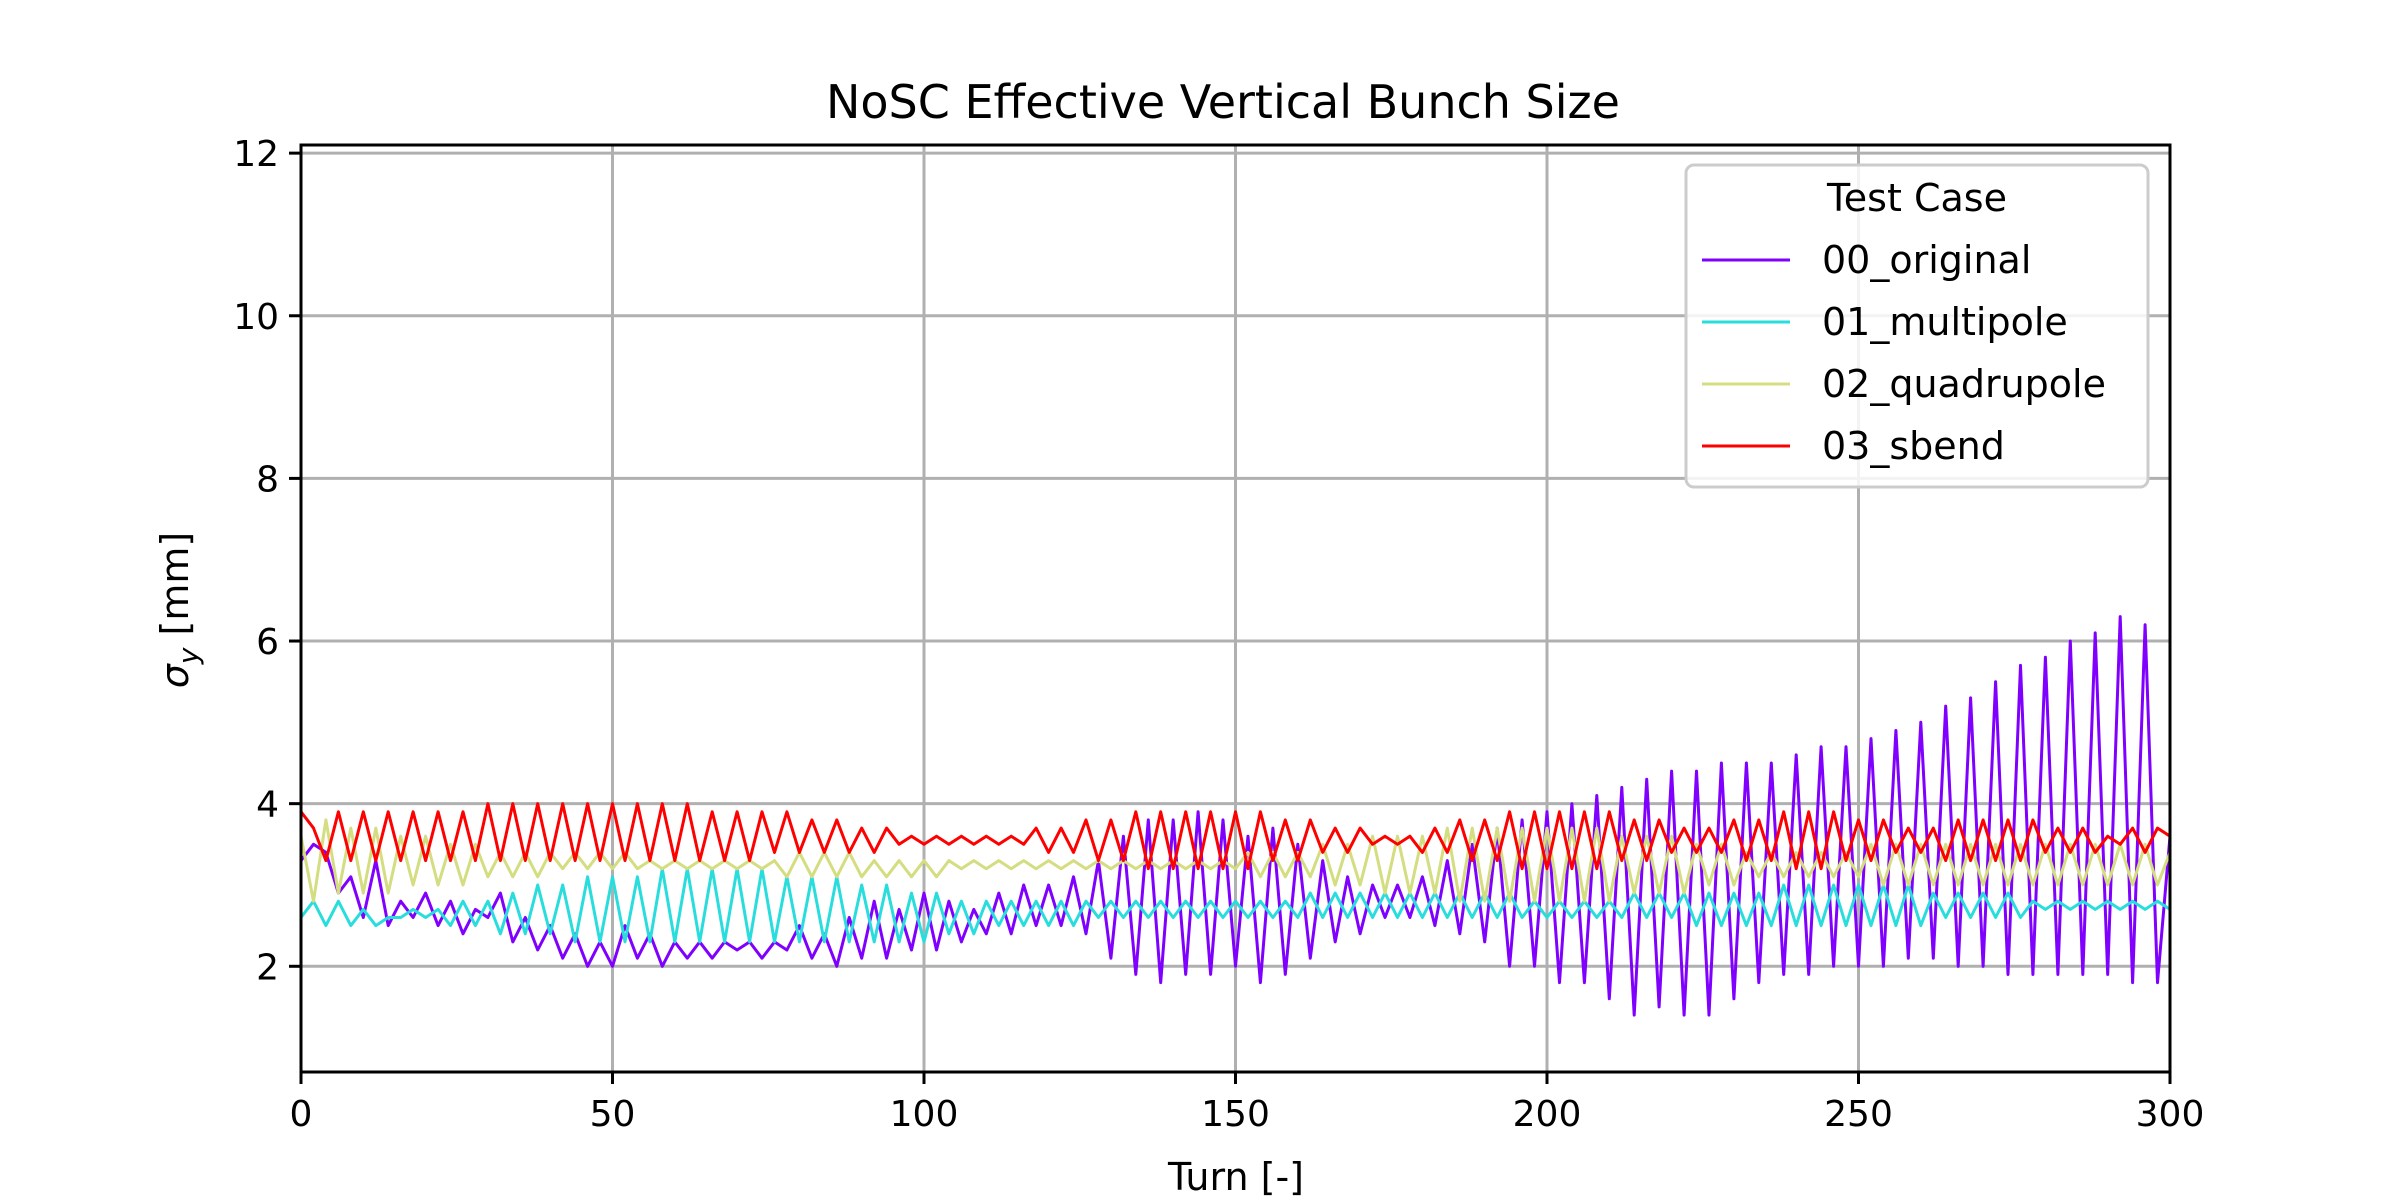  What do you see at coordinates (1235, 836) in the screenshot?
I see `series-line-03-sbend` at bounding box center [1235, 836].